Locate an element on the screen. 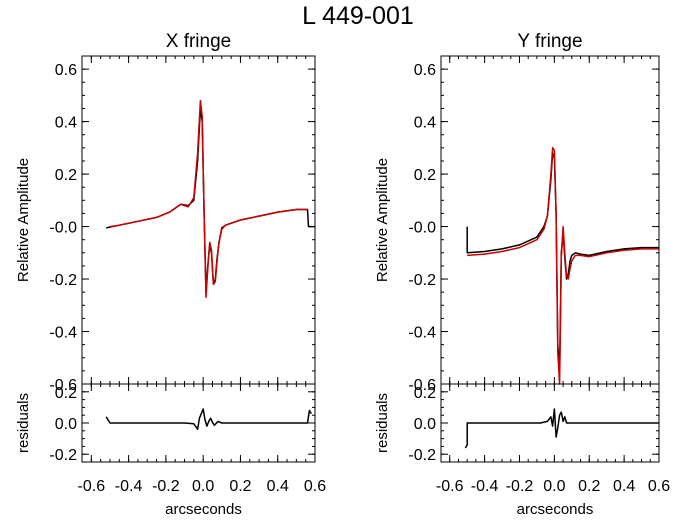 The image size is (689, 520). panel-title: Y fringe is located at coordinates (549, 41).